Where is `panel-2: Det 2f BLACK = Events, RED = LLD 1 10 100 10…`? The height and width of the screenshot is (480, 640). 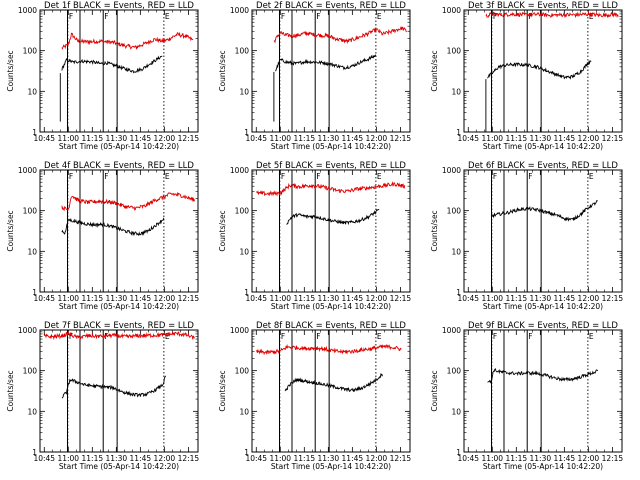
panel-2: Det 2f BLACK = Events, RED = LLD 1 10 100 10… is located at coordinates (314, 76).